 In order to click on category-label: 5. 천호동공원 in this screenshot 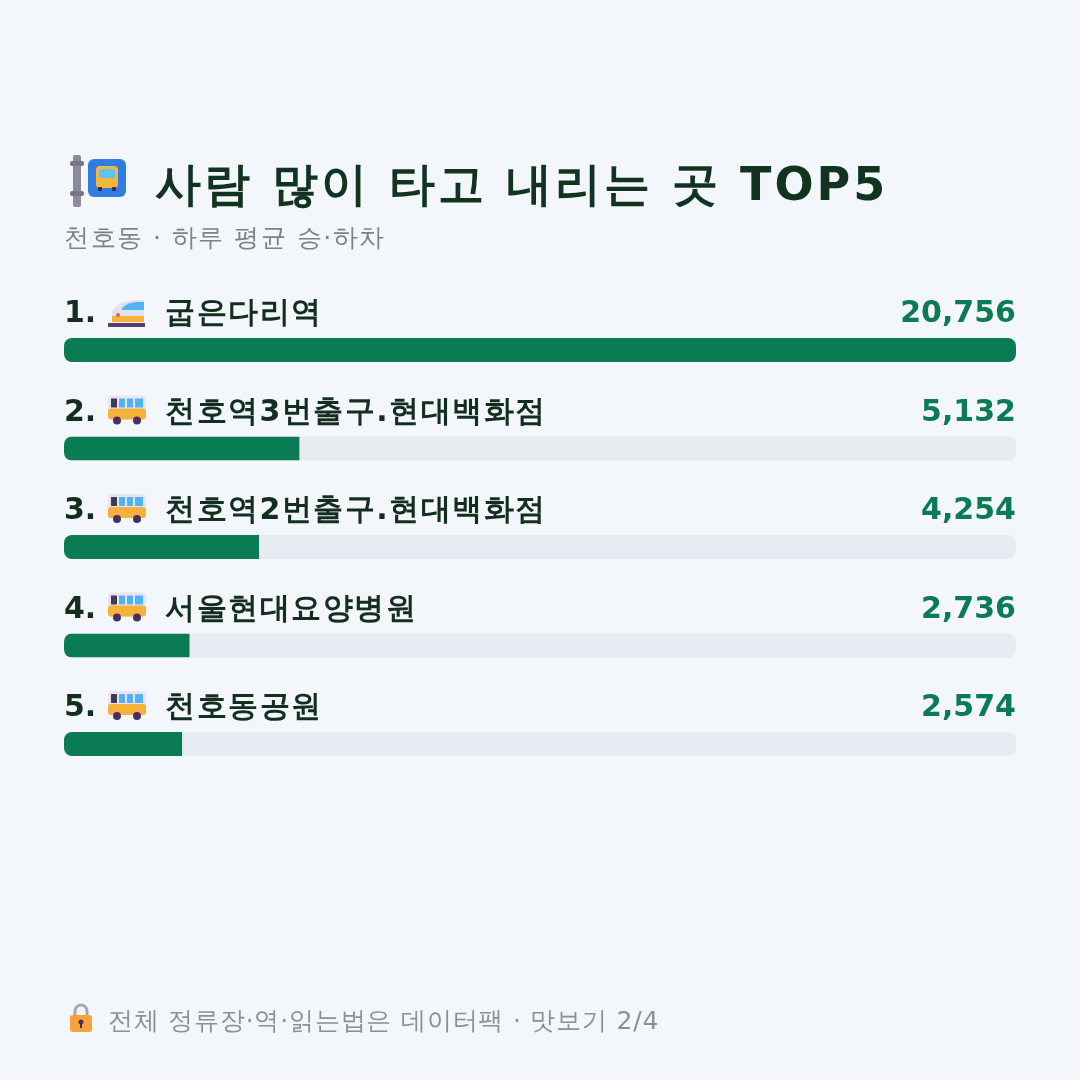, I will do `click(193, 705)`.